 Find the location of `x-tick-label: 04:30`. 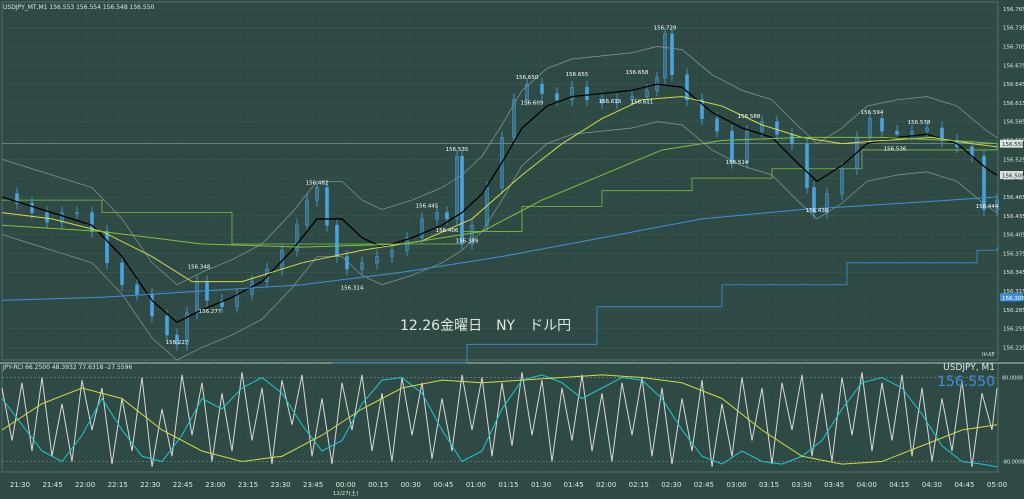

x-tick-label: 04:30 is located at coordinates (932, 485).